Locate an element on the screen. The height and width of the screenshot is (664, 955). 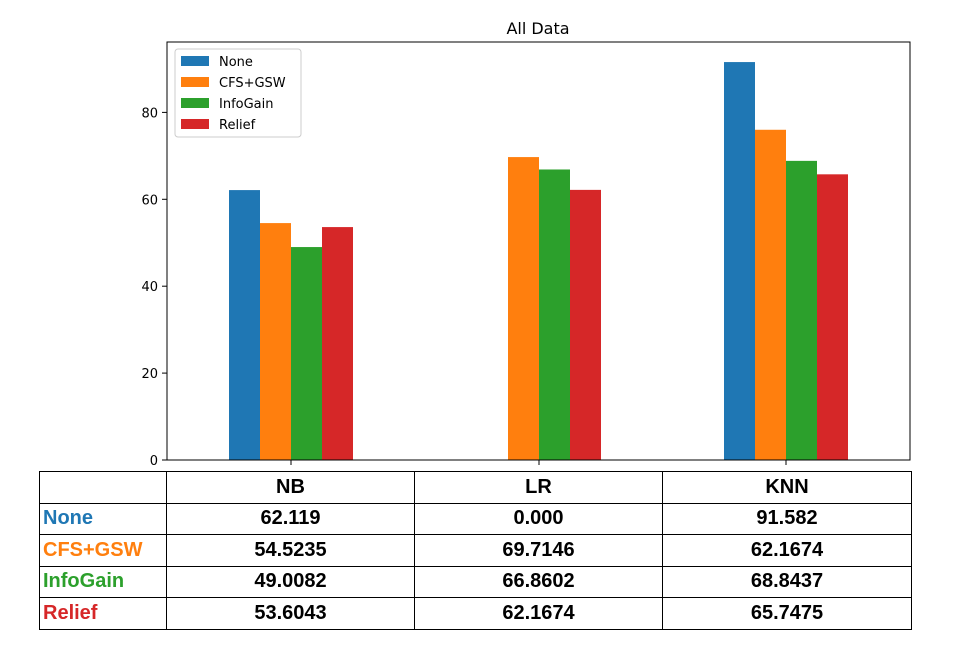
table-row: Relief 53.6043 62.1674 65.7475 is located at coordinates (475, 613).